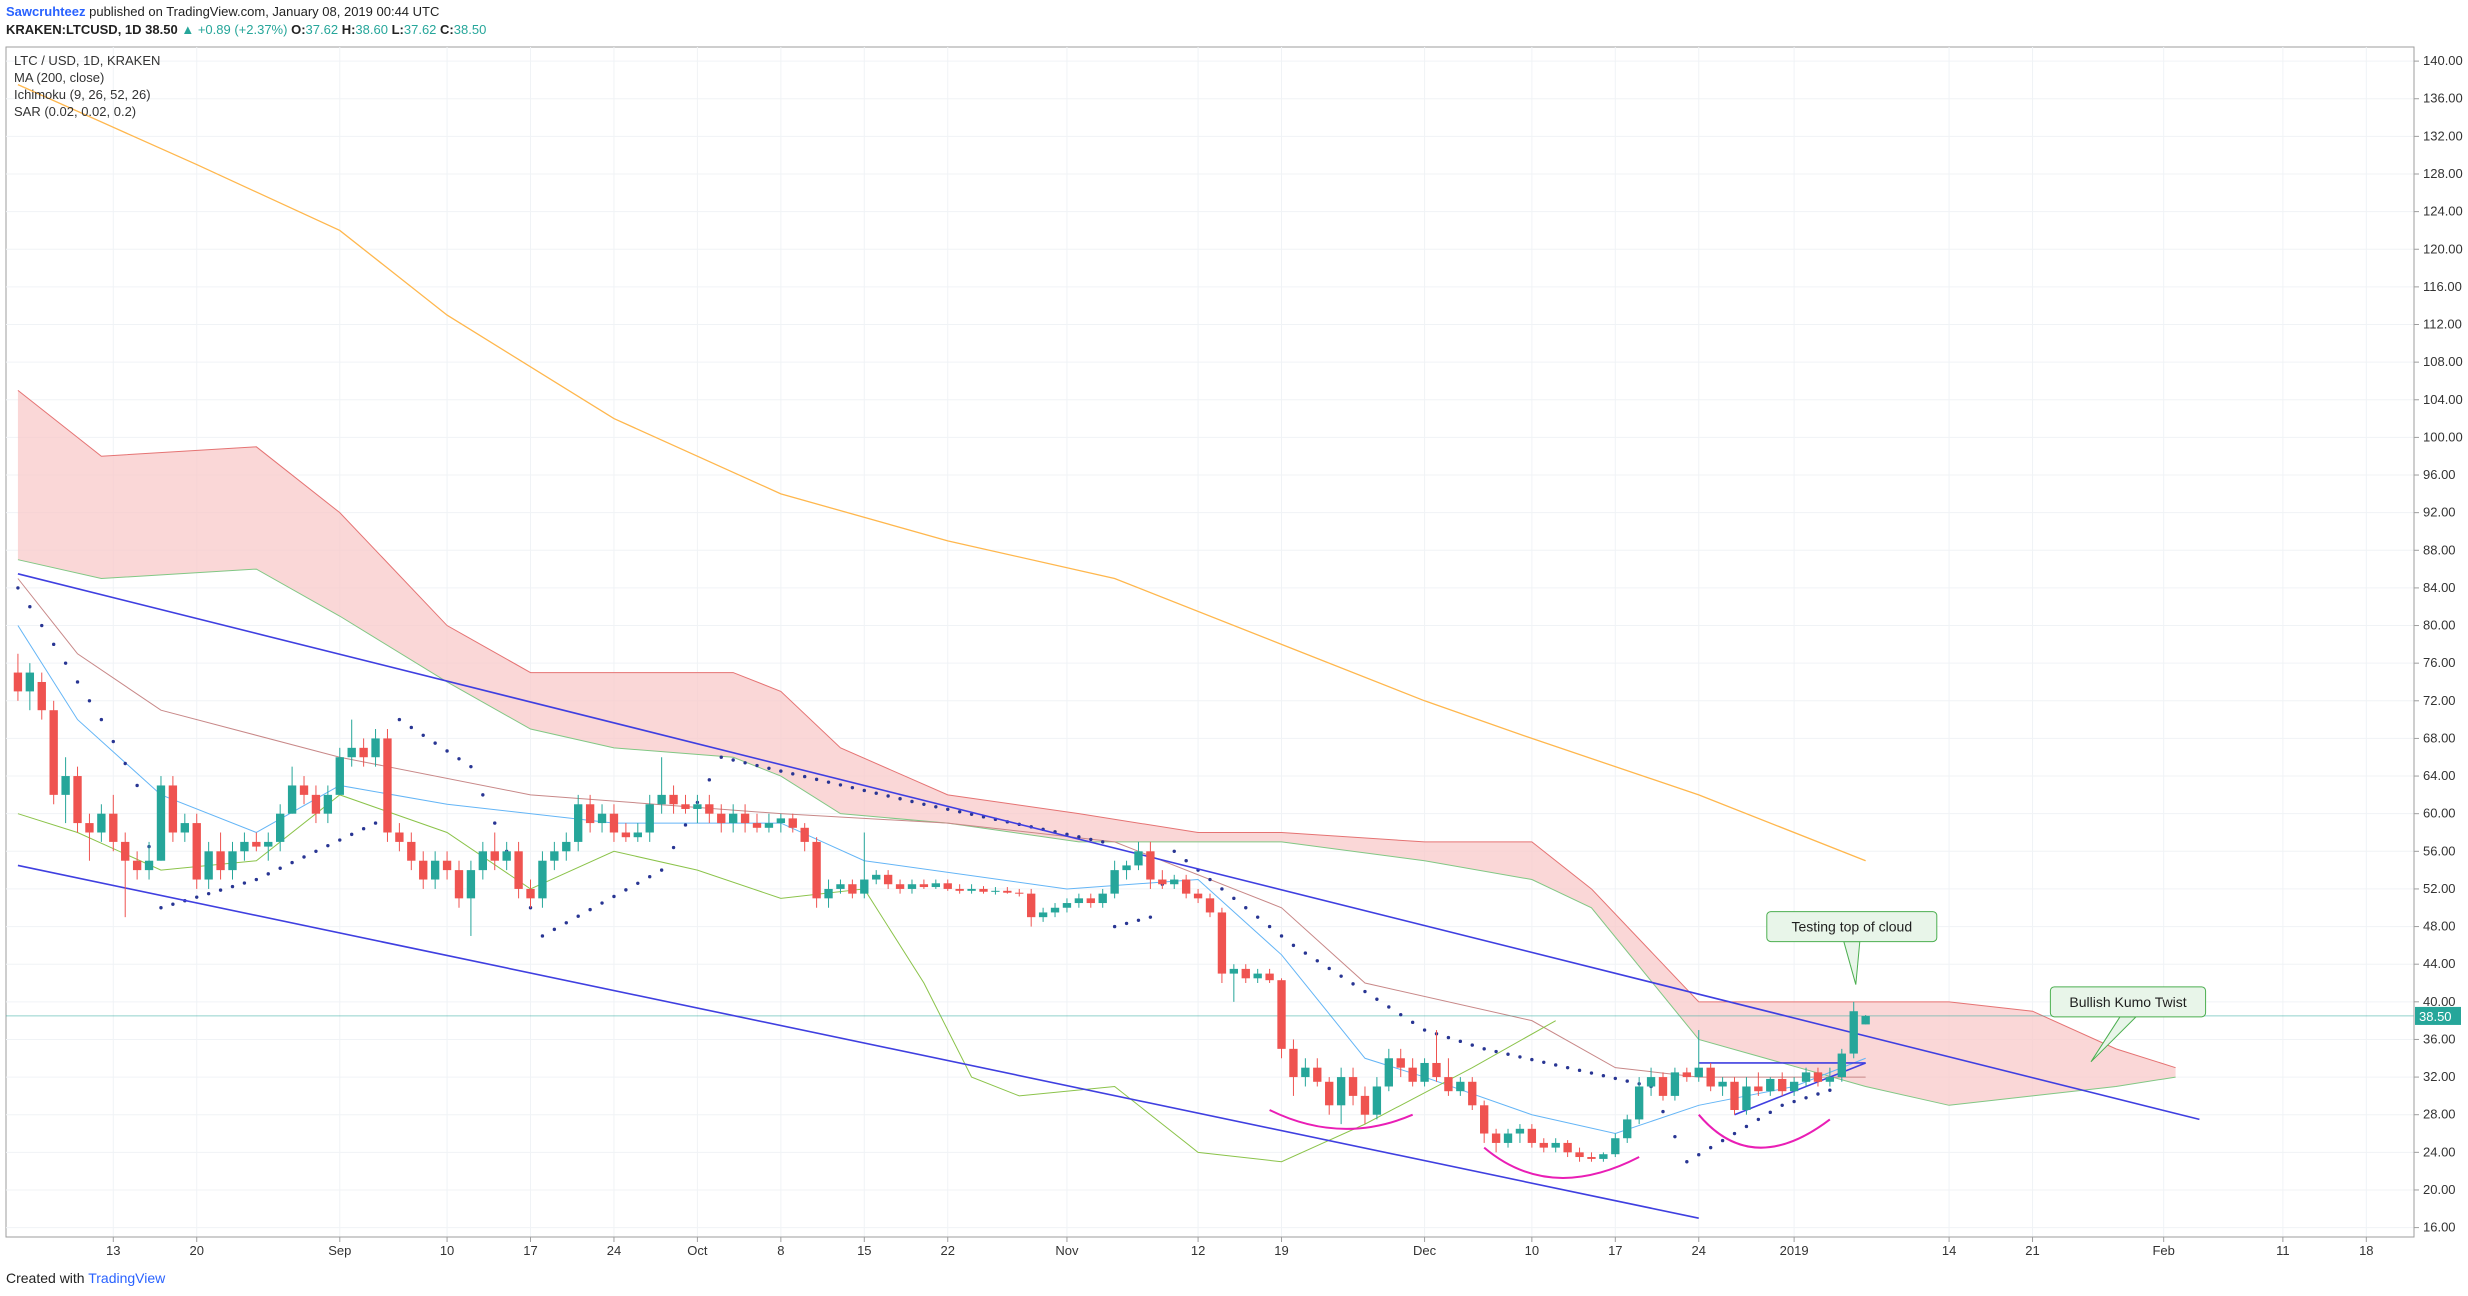  What do you see at coordinates (348, 29) in the screenshot?
I see `high-label: H:` at bounding box center [348, 29].